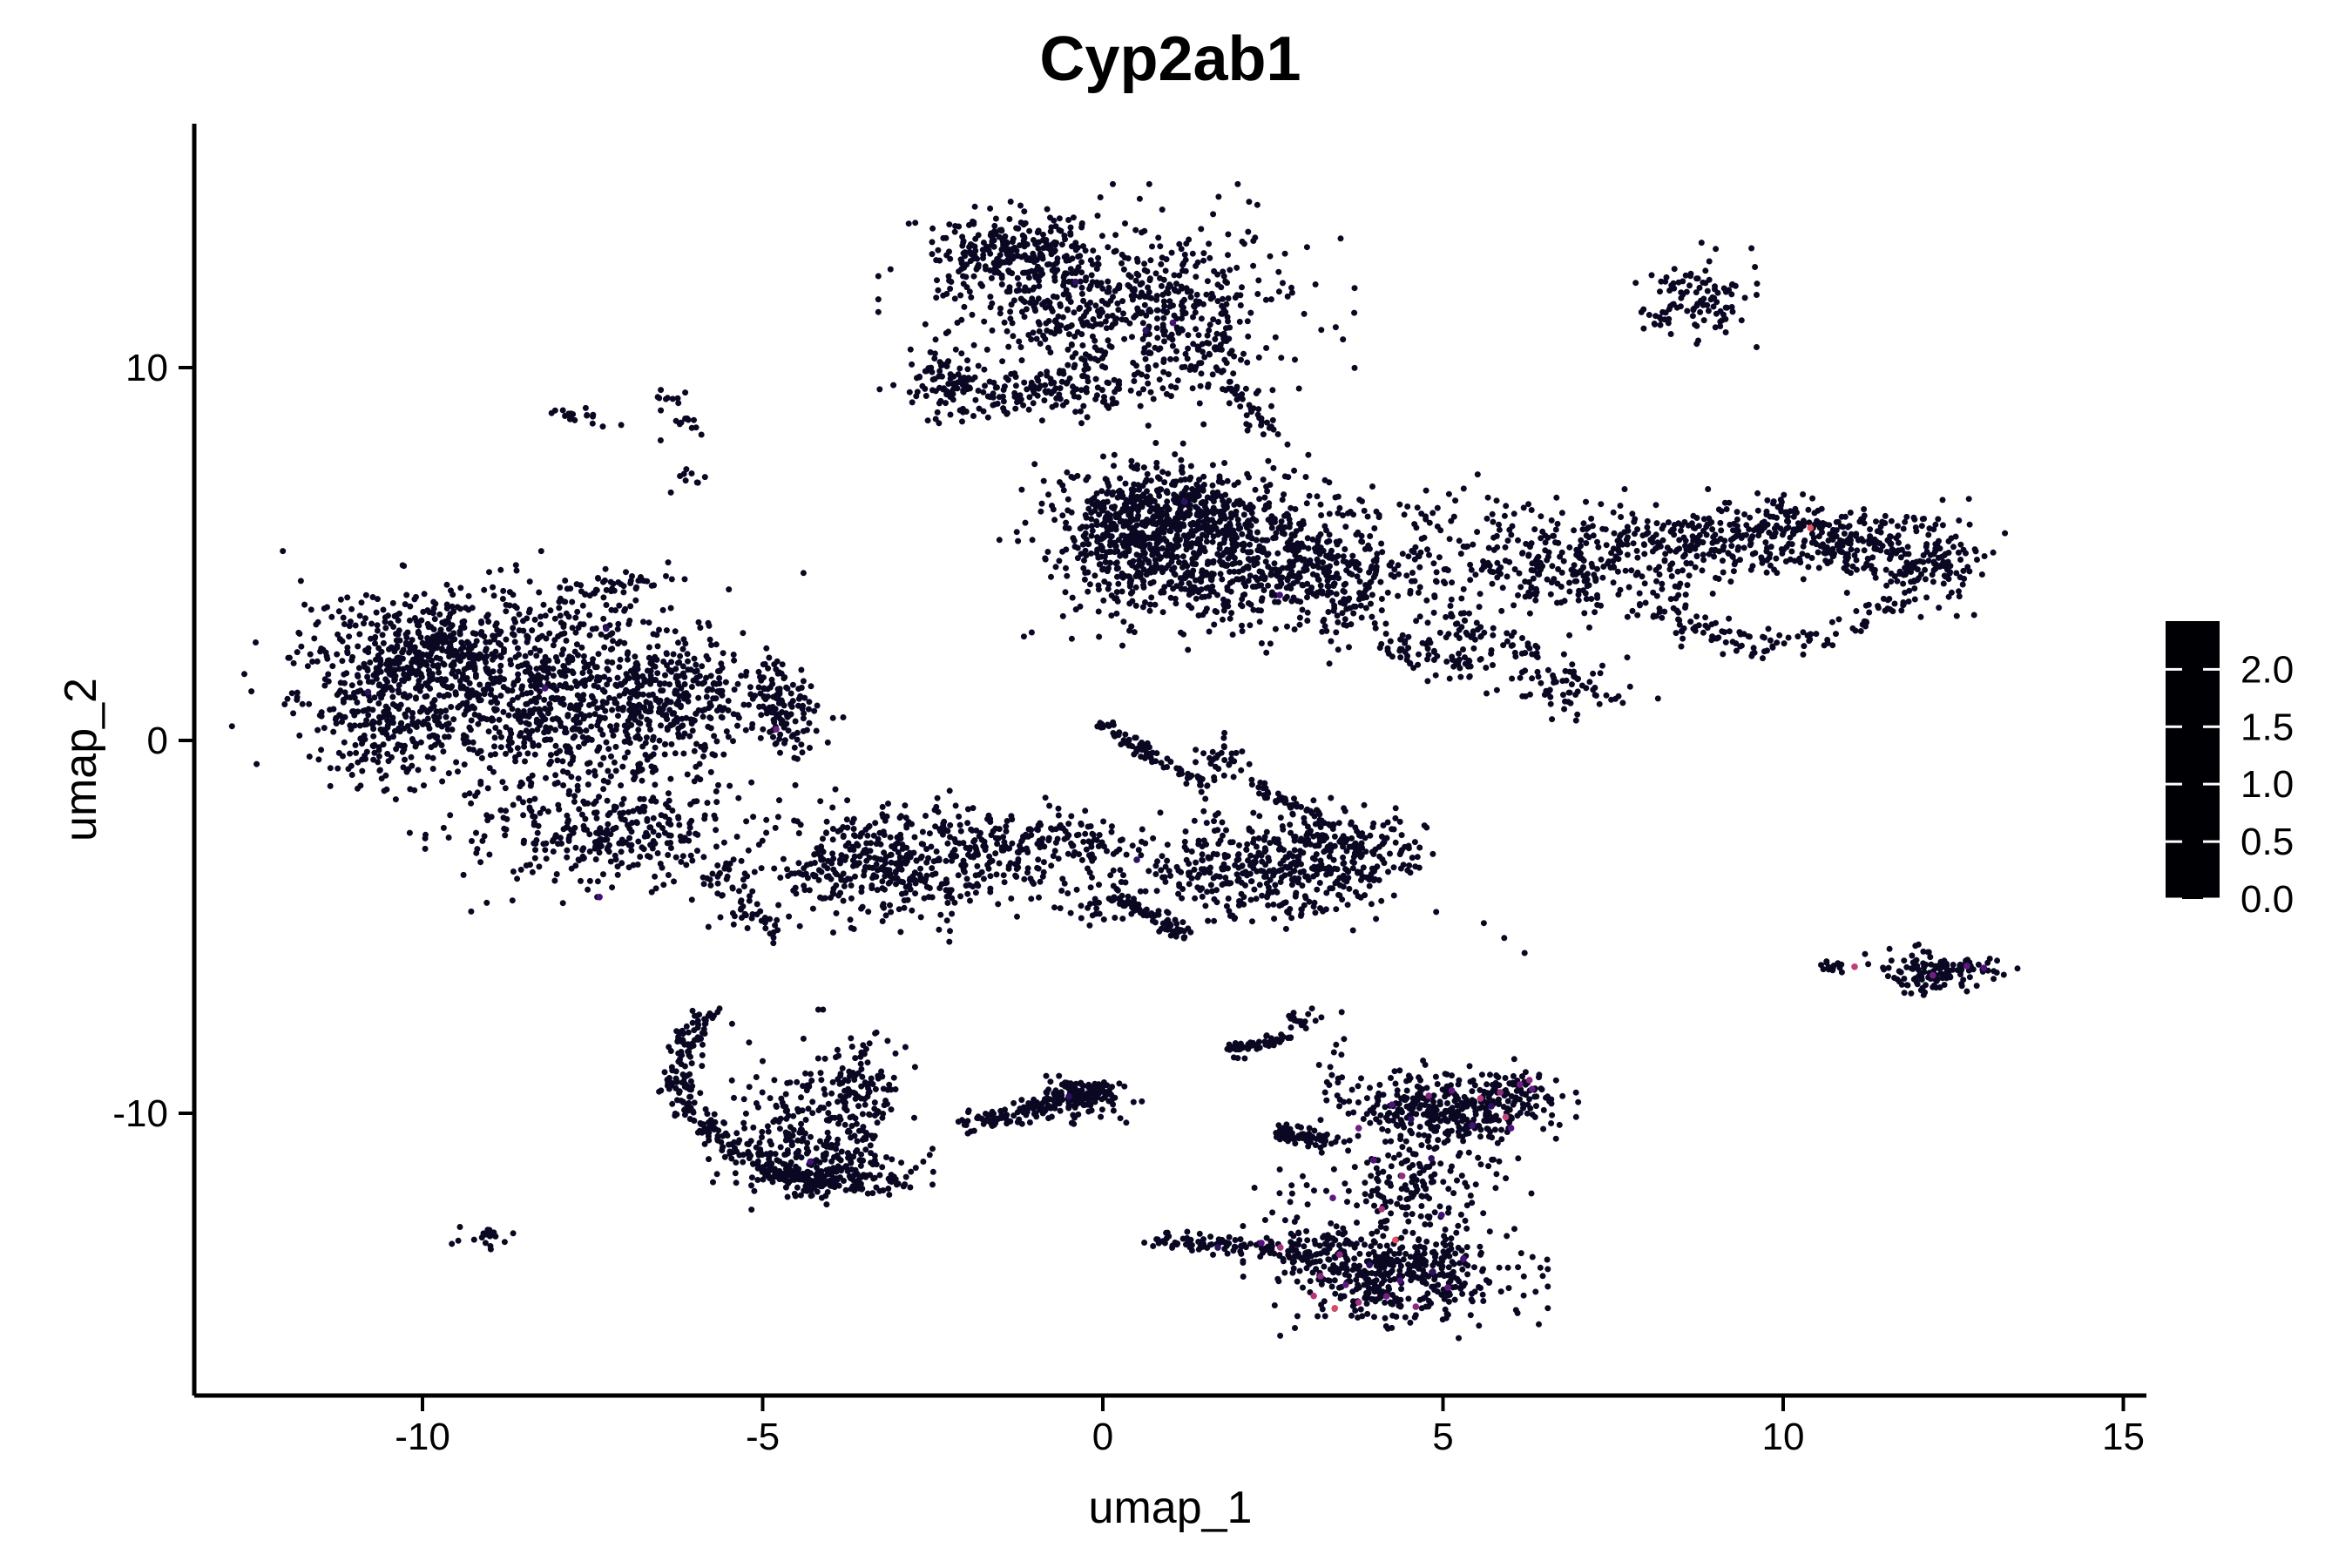  Describe the element at coordinates (1103, 1437) in the screenshot. I see `x-tick-label: 0` at that location.